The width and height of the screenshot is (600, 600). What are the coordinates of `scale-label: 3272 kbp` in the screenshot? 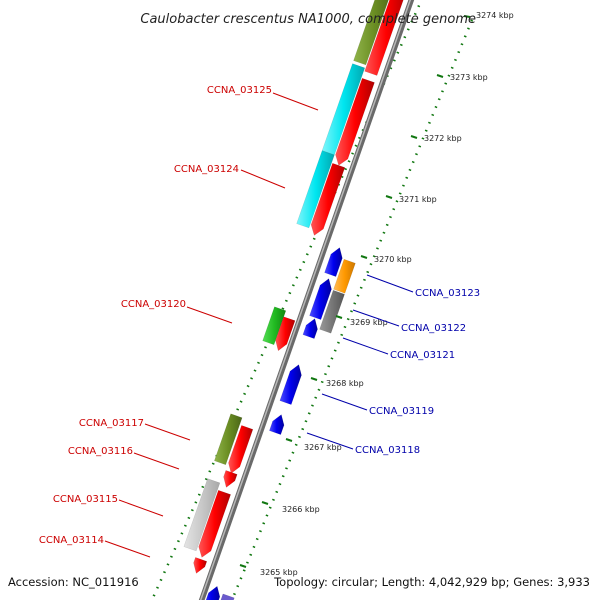 It's located at (443, 138).